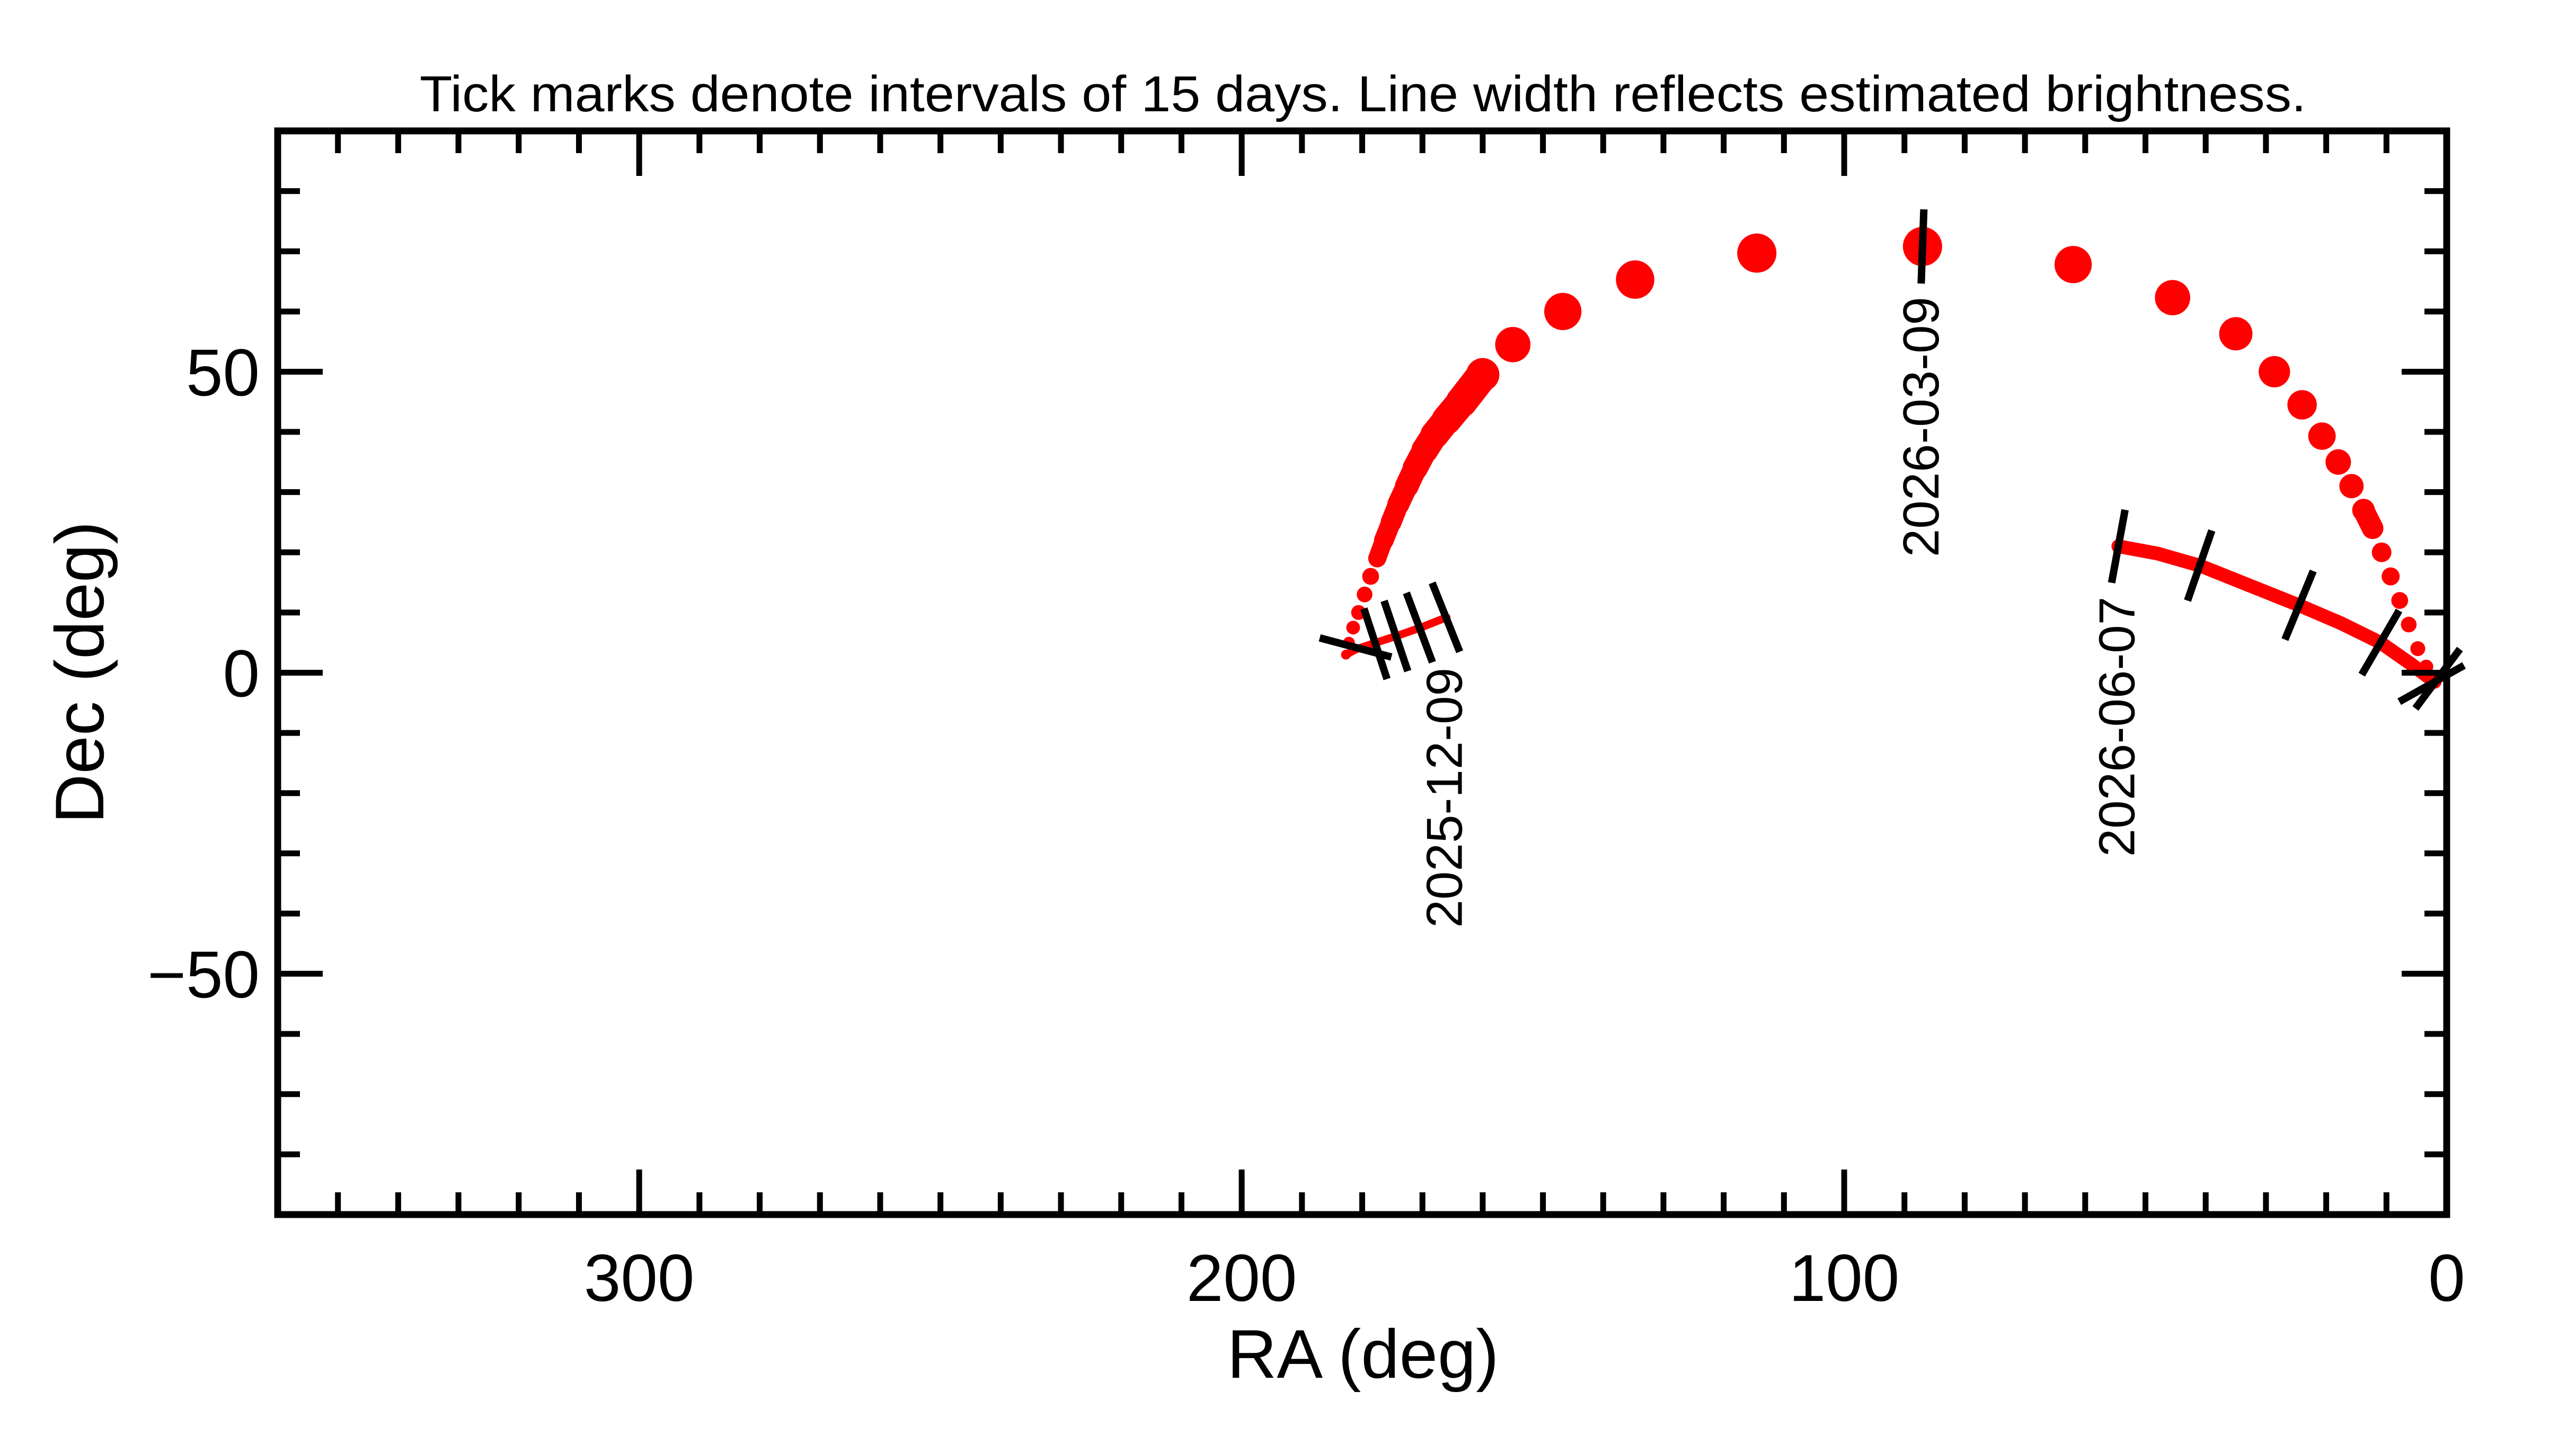  I want to click on x-axis-label: RA (deg), so click(1363, 1354).